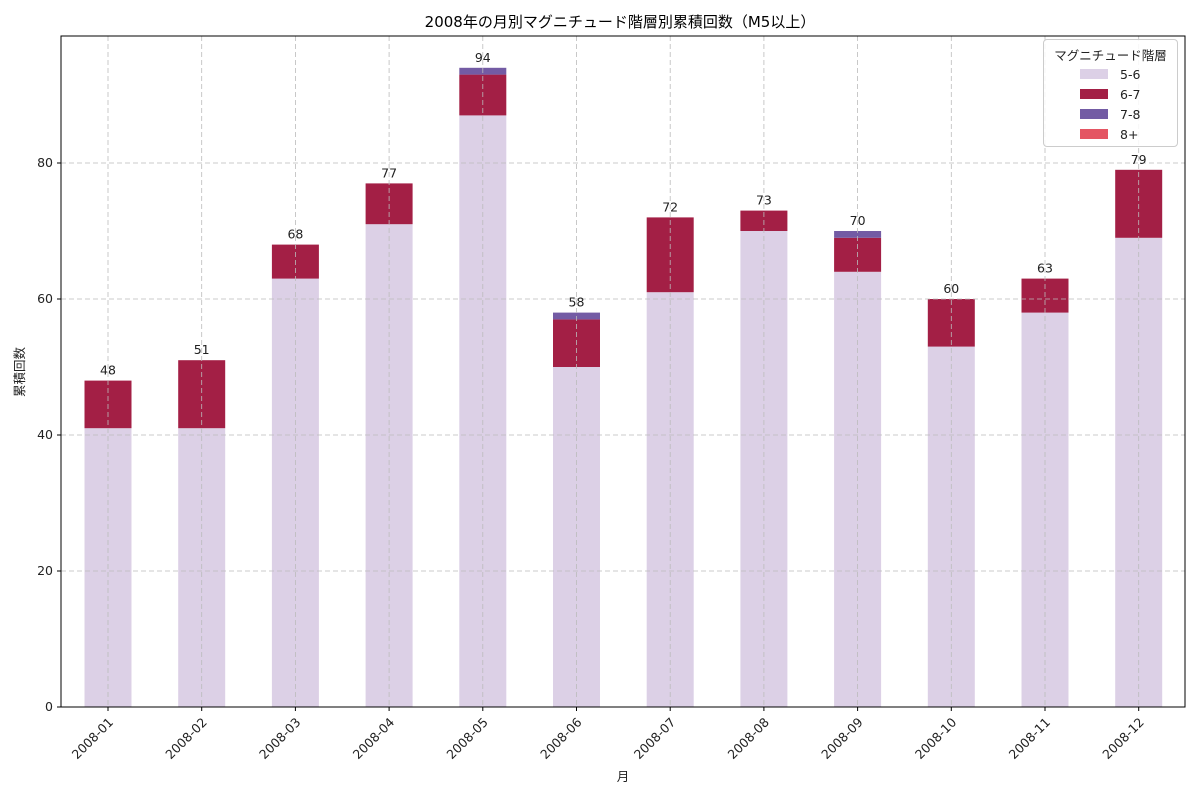 The height and width of the screenshot is (800, 1200). I want to click on x-axis-label: 月, so click(623, 776).